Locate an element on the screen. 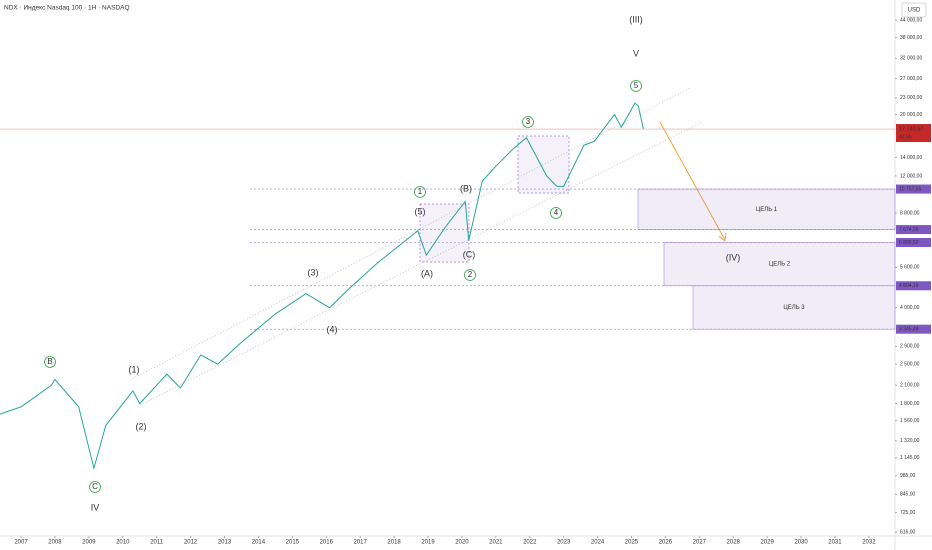 The width and height of the screenshot is (932, 550). x-tick-label: 2012 is located at coordinates (191, 543).